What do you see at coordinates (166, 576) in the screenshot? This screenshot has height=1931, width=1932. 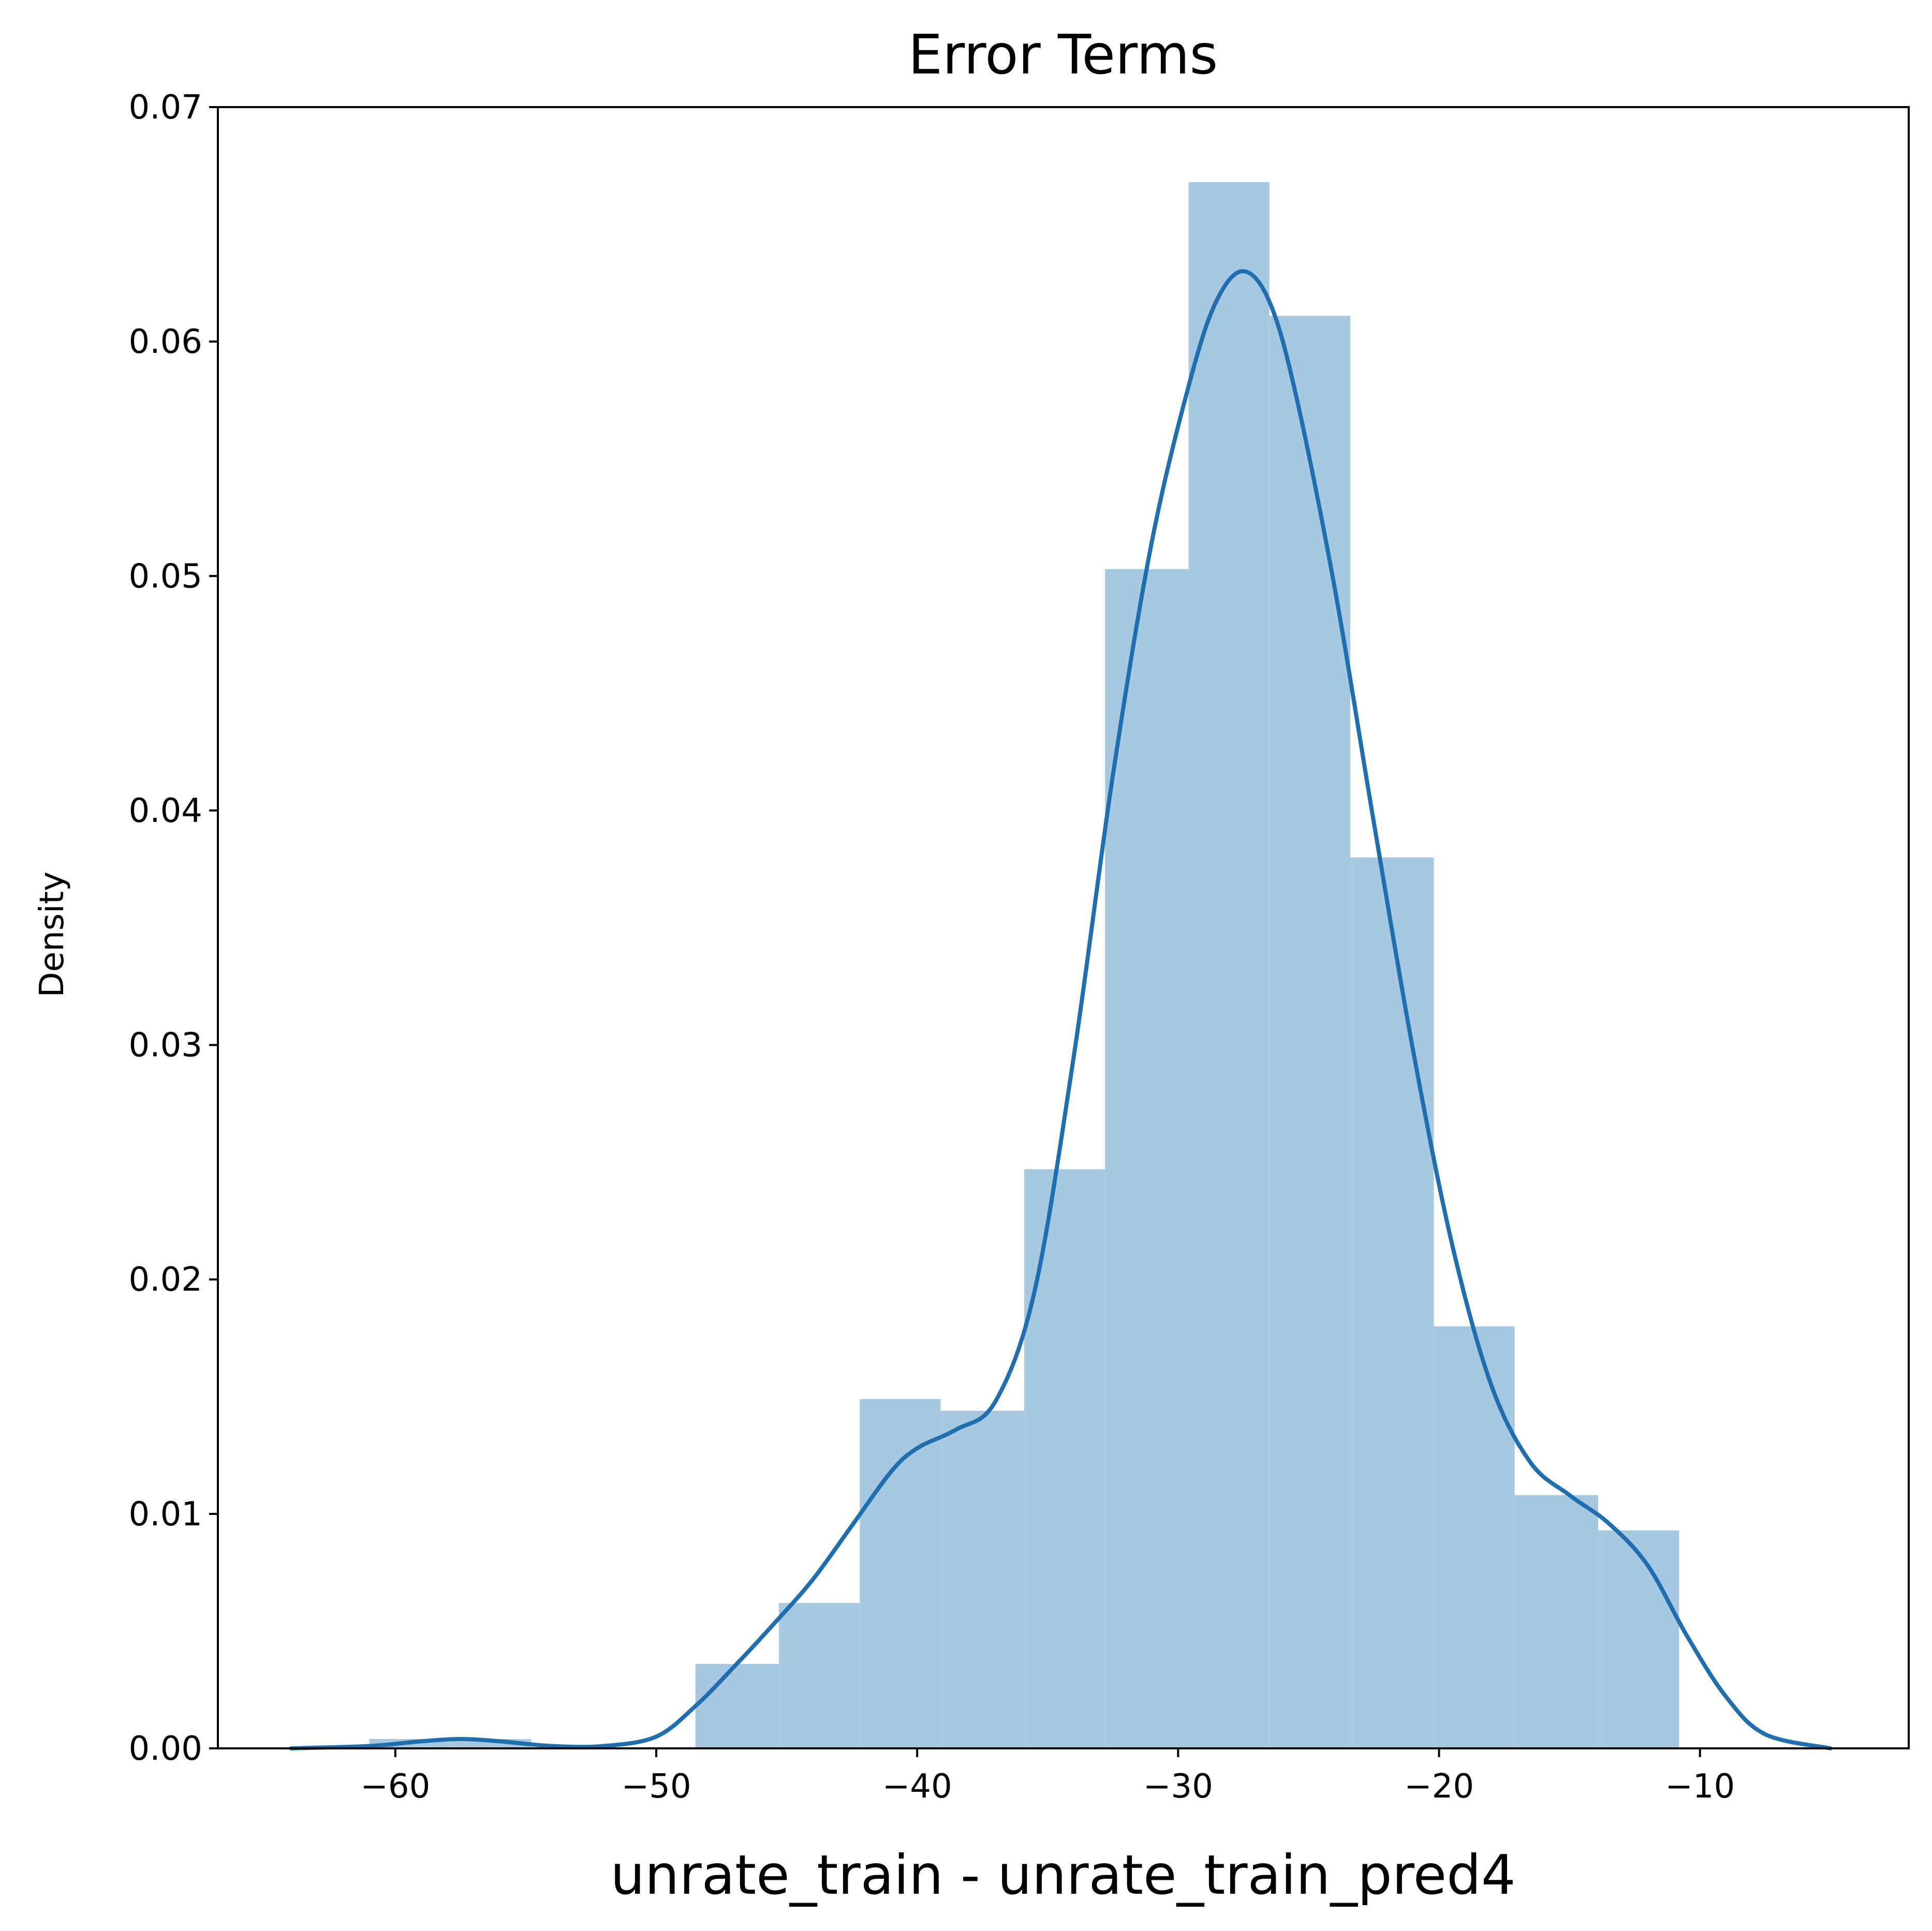 I see `y-tick-label: 0.05` at bounding box center [166, 576].